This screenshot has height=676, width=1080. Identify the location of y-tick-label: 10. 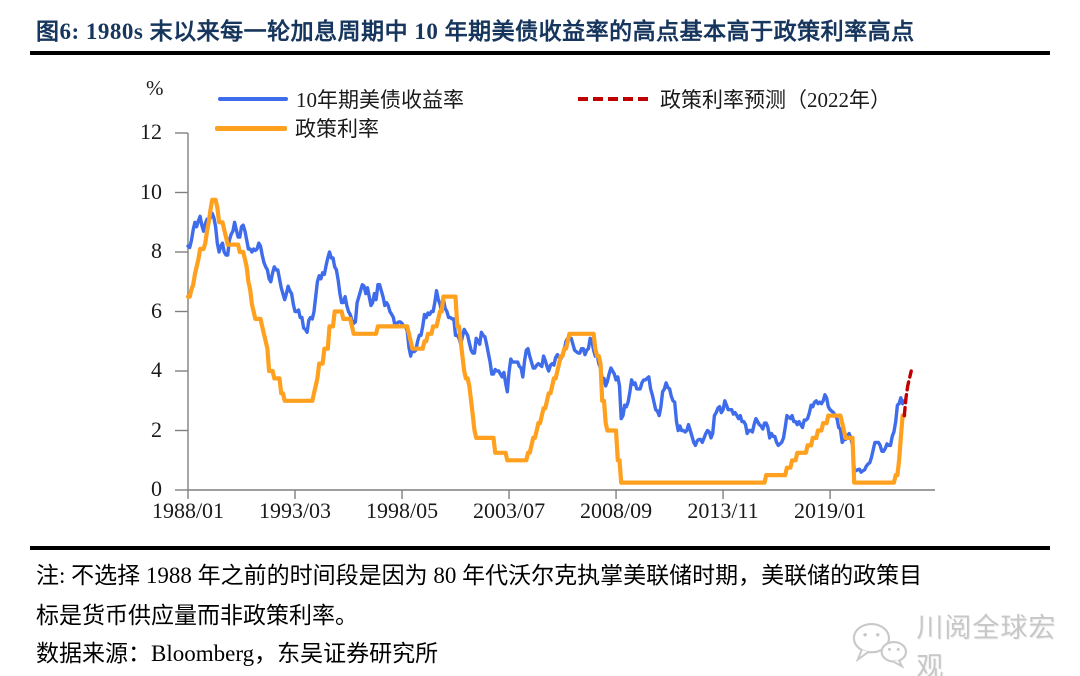
(151, 191).